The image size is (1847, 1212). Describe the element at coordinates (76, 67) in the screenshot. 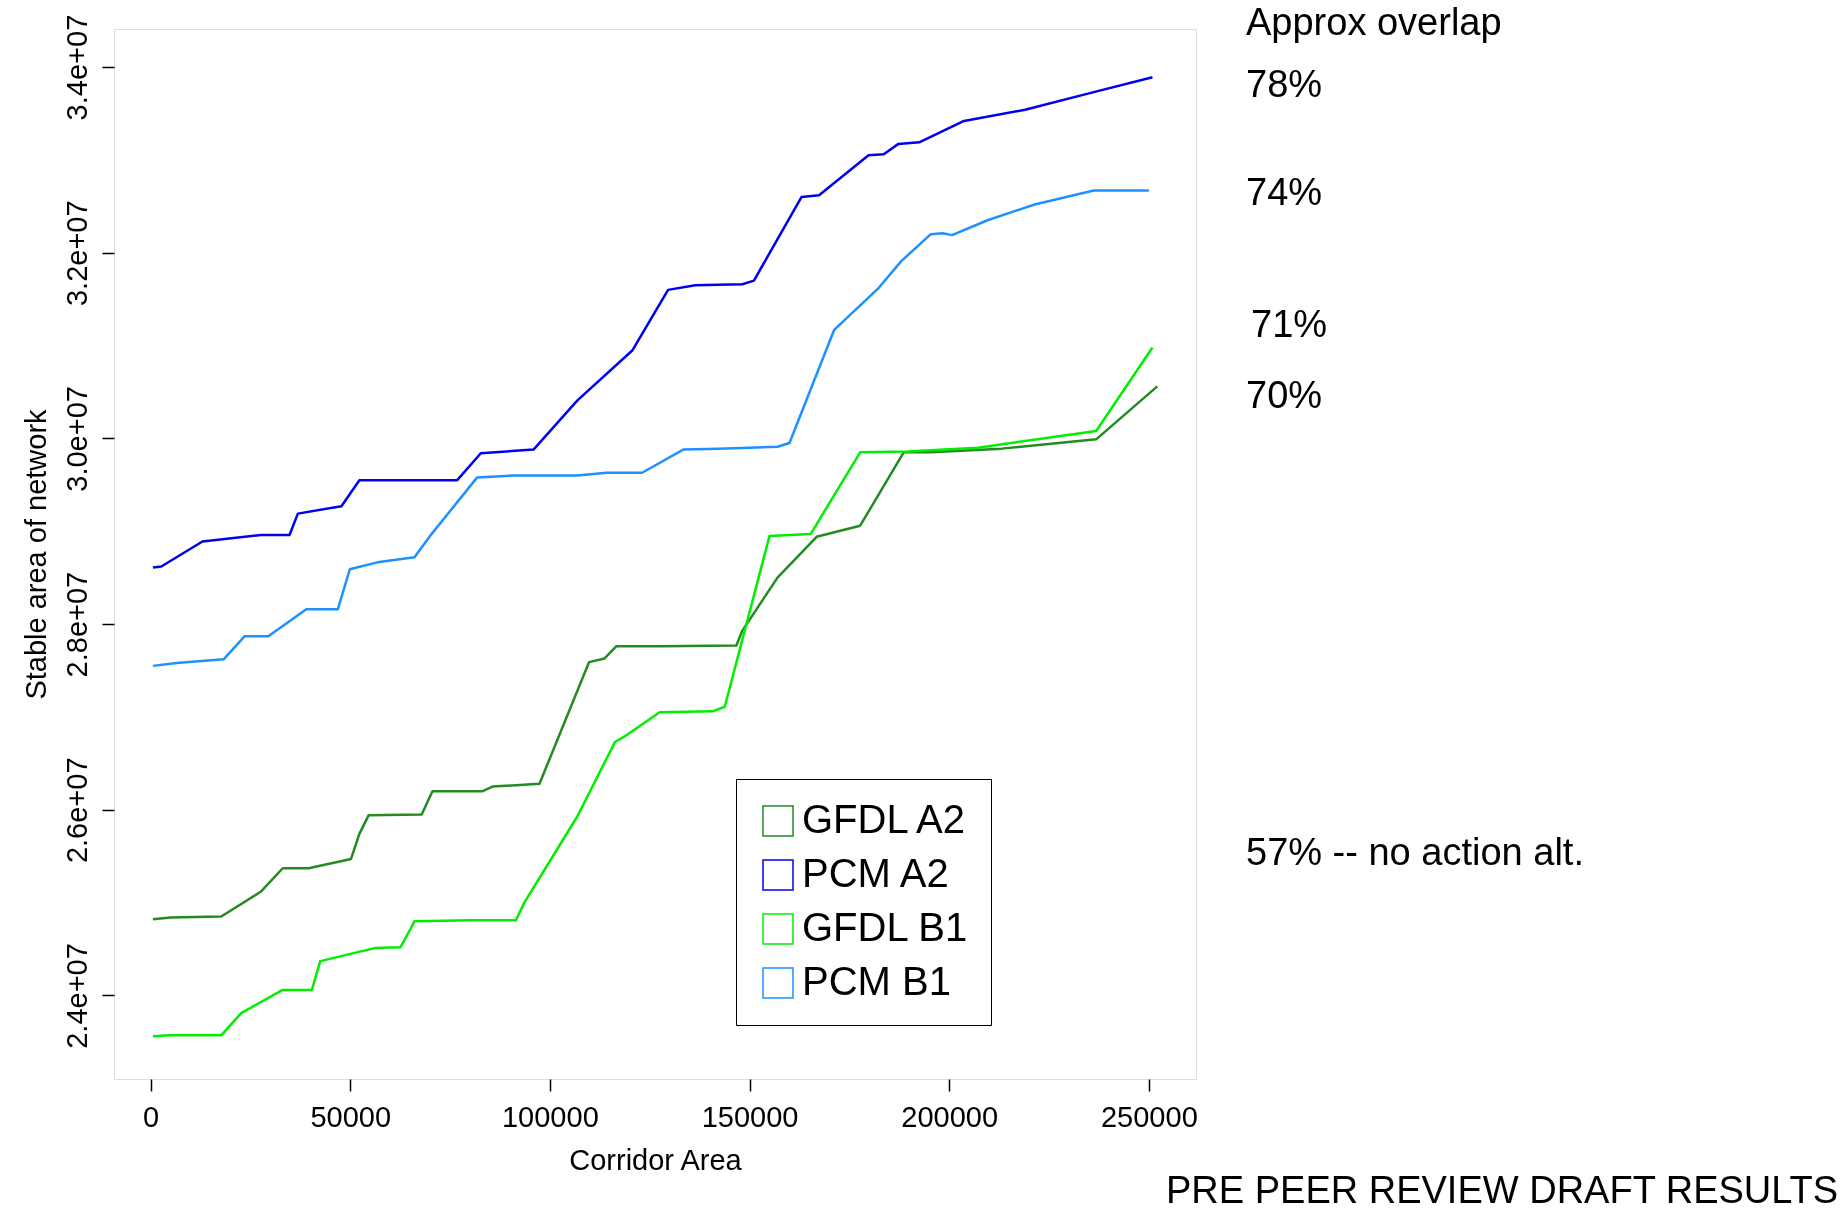

I see `y-tick-label: 3.4e+07` at that location.